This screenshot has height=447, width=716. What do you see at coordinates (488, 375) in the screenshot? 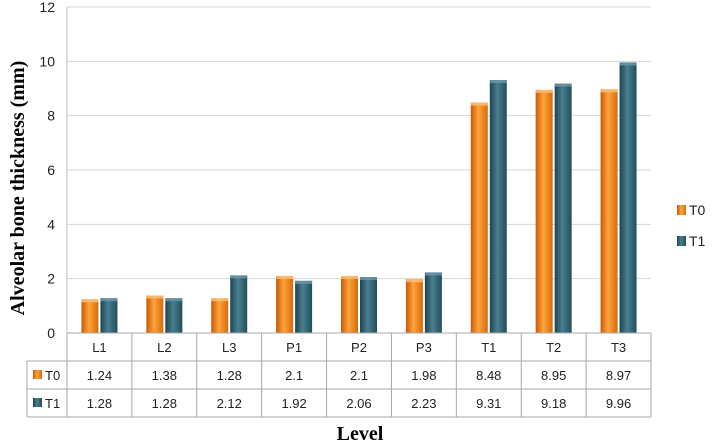
I see `table-value: 8.48` at bounding box center [488, 375].